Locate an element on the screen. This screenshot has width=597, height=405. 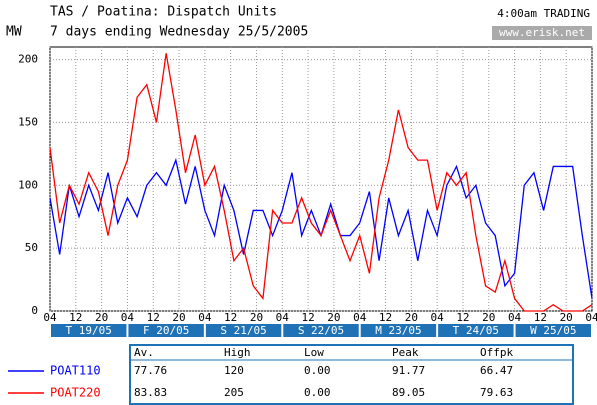
table-cell: 205 is located at coordinates (234, 392).